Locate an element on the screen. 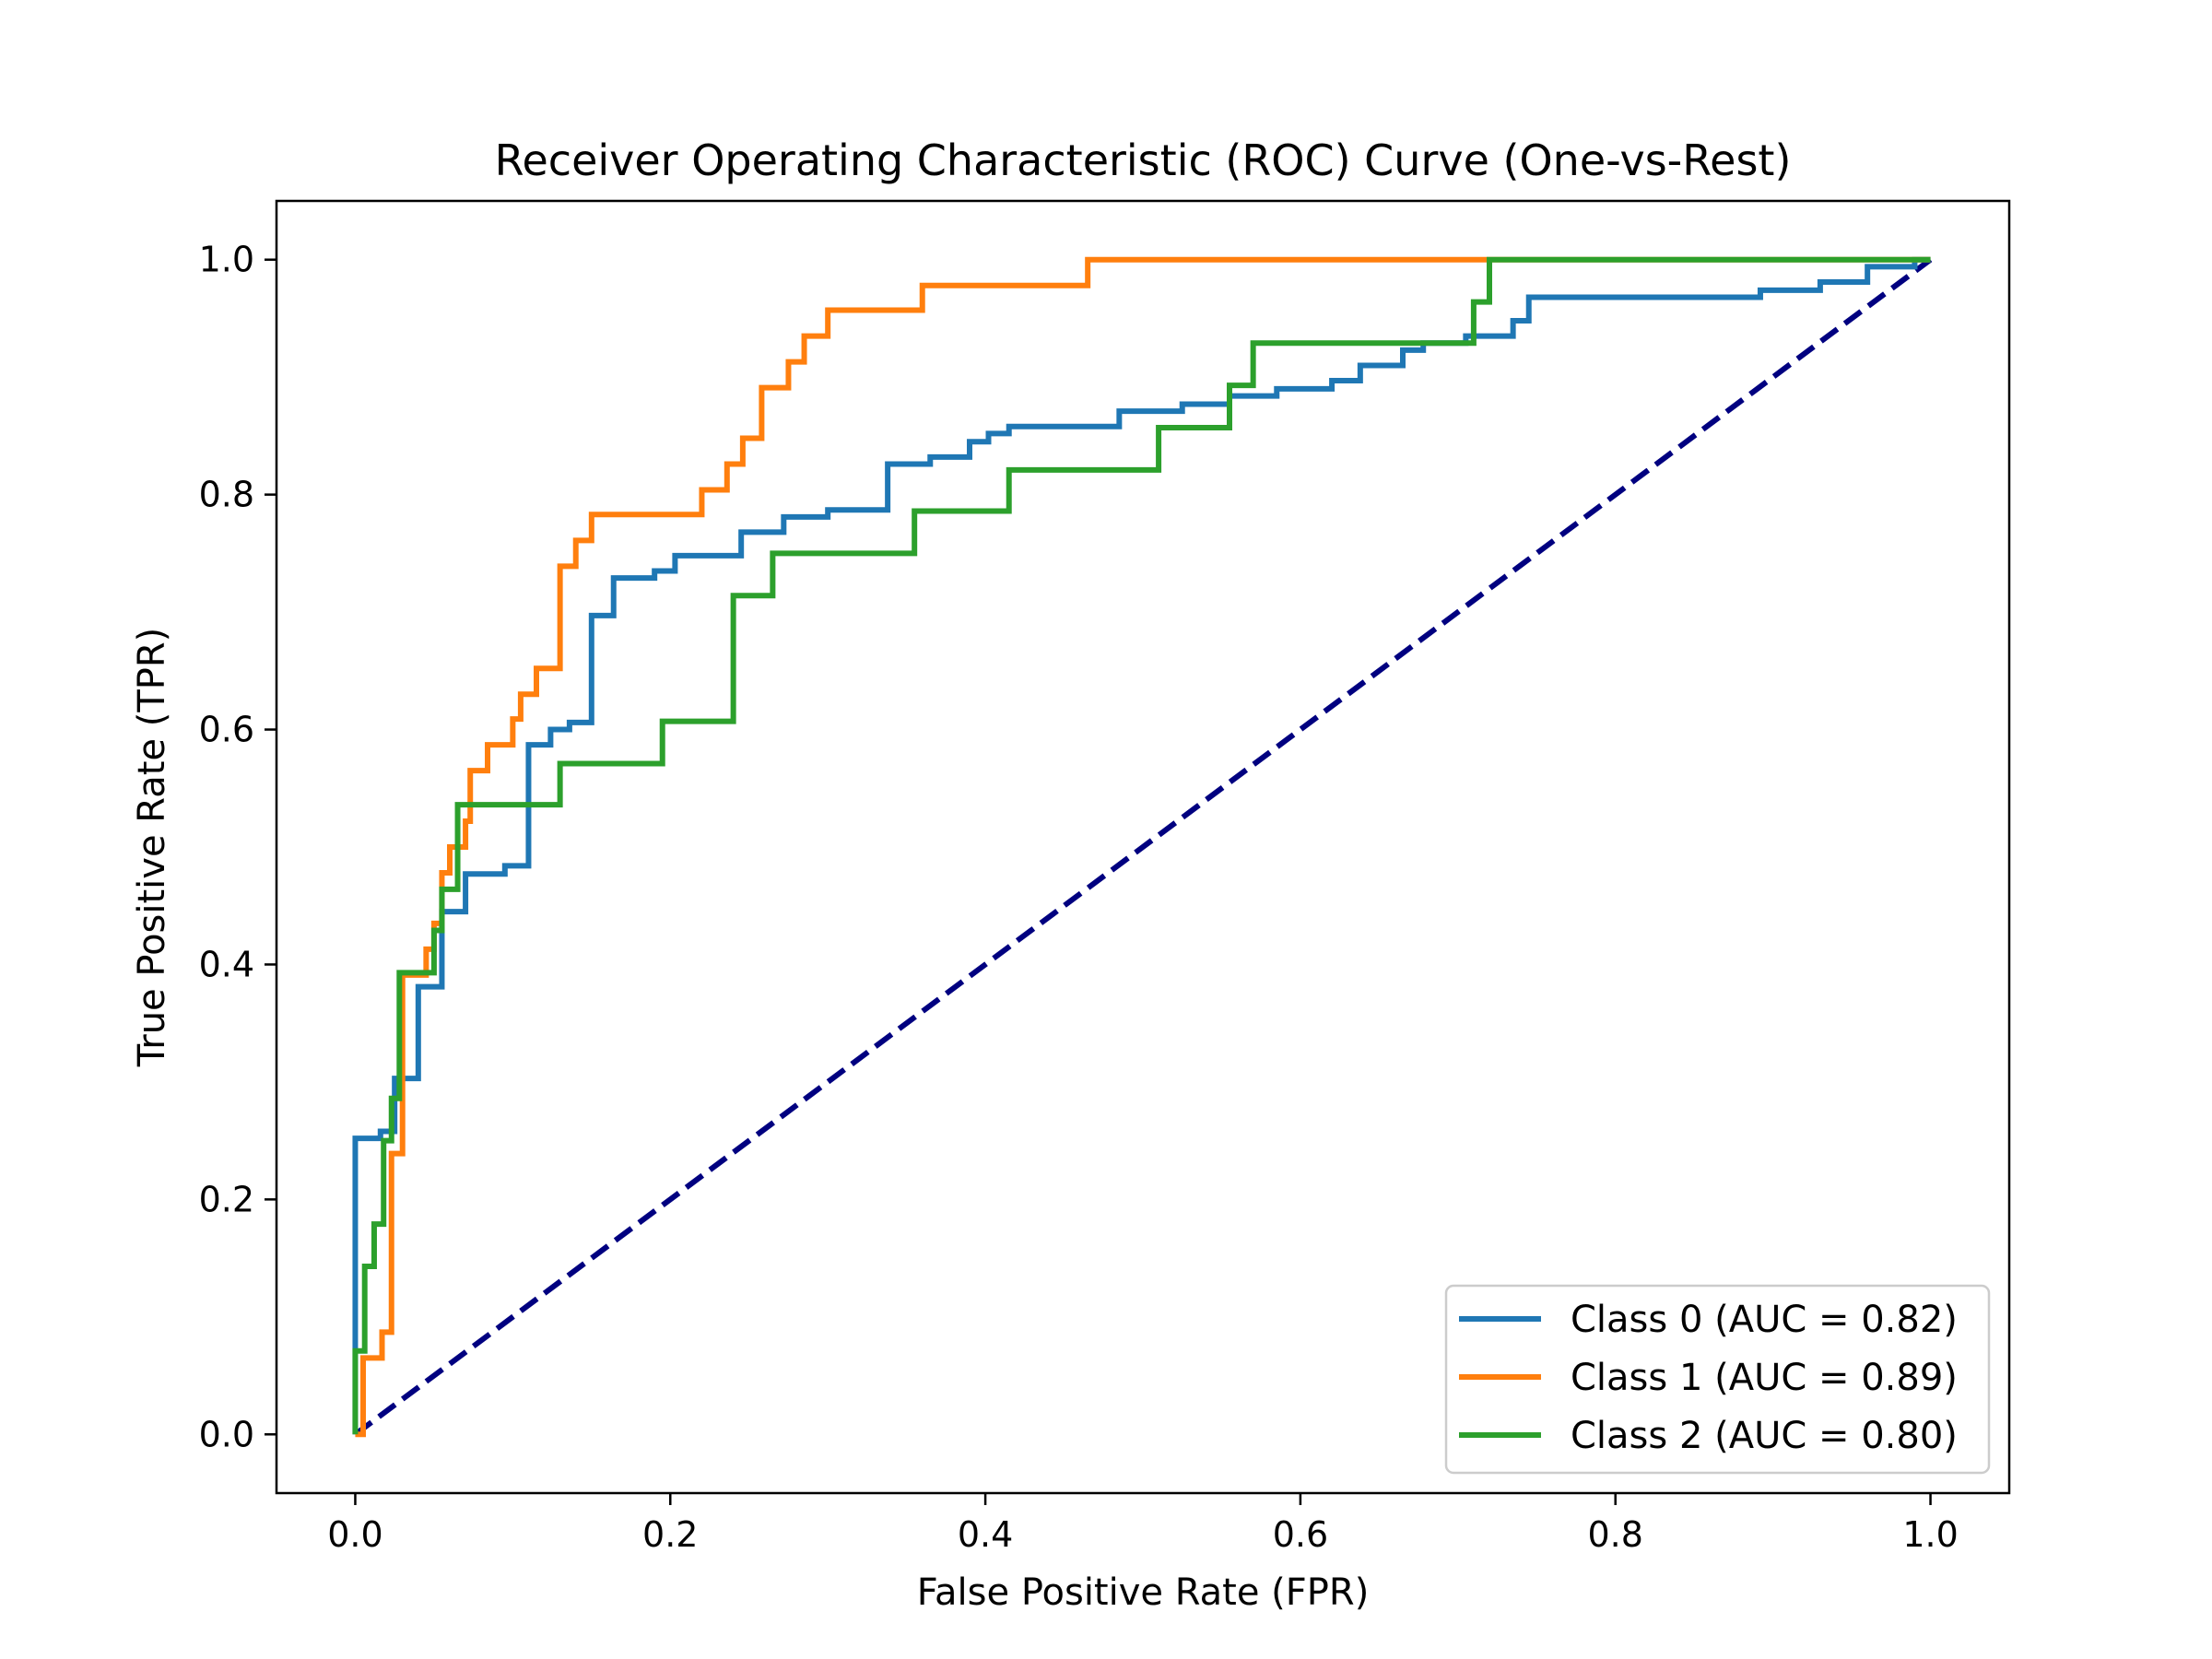 The image size is (2212, 1659). y-tick-label: 1.0 is located at coordinates (226, 260).